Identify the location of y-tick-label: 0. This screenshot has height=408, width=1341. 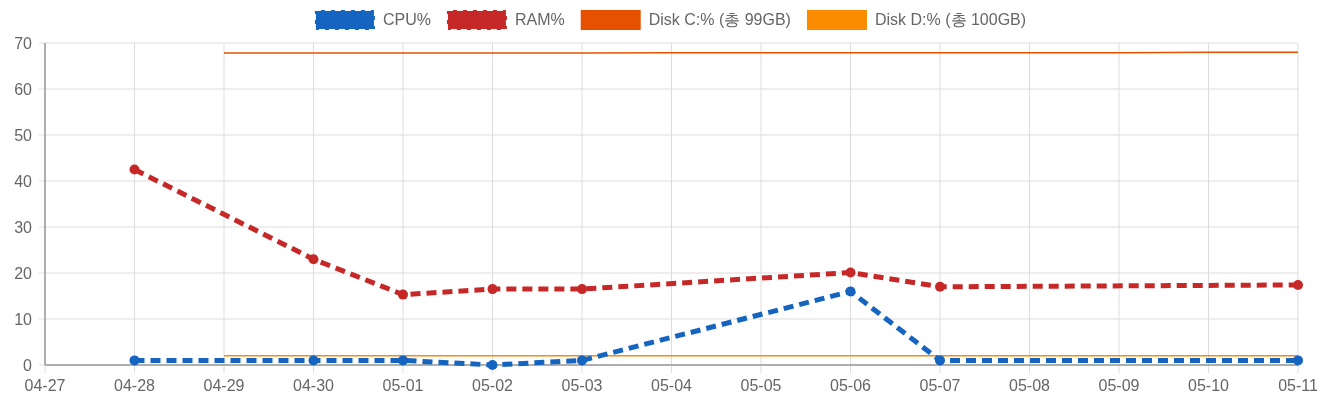
(28, 365).